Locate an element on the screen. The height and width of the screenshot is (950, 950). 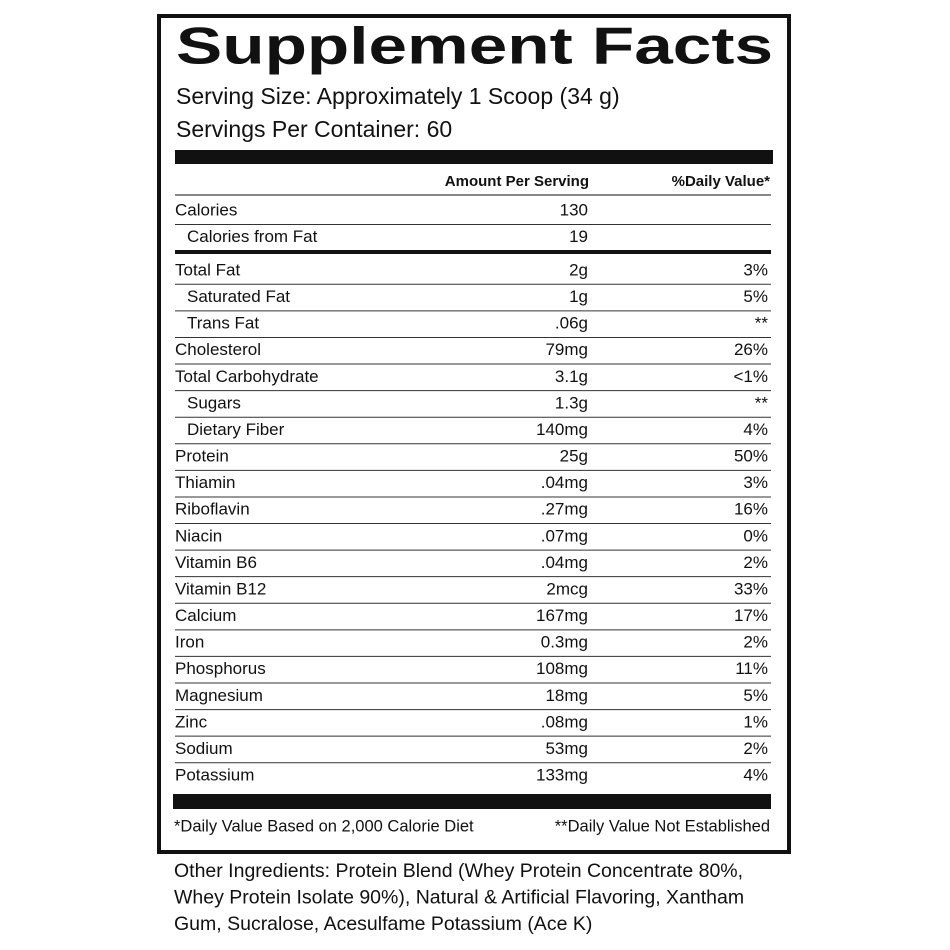
amount: 25g is located at coordinates (574, 456).